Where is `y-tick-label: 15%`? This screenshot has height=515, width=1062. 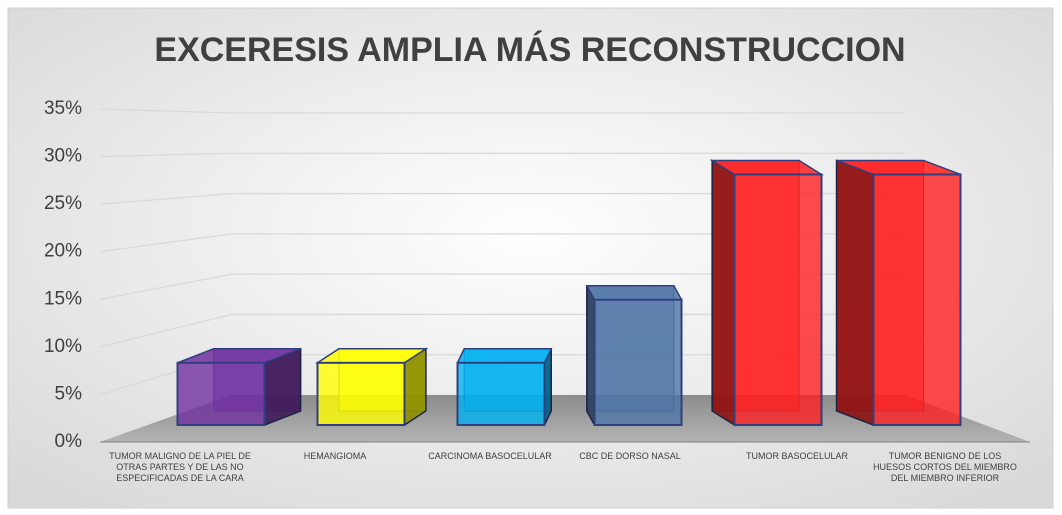
y-tick-label: 15% is located at coordinates (63, 298).